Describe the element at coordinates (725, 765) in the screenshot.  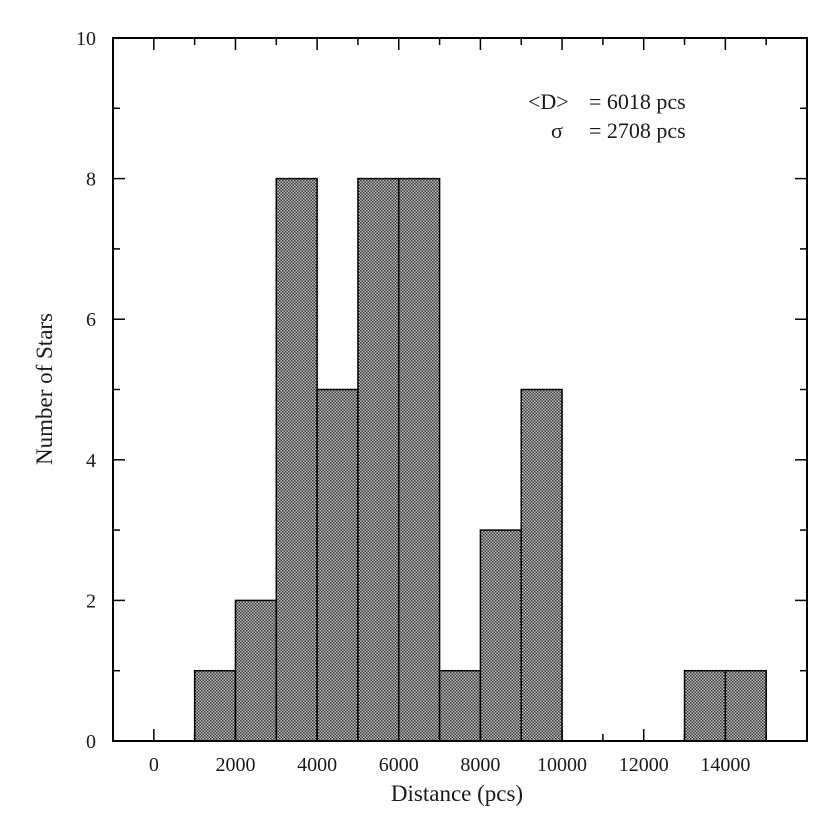
I see `x-tick-label: 14000` at that location.